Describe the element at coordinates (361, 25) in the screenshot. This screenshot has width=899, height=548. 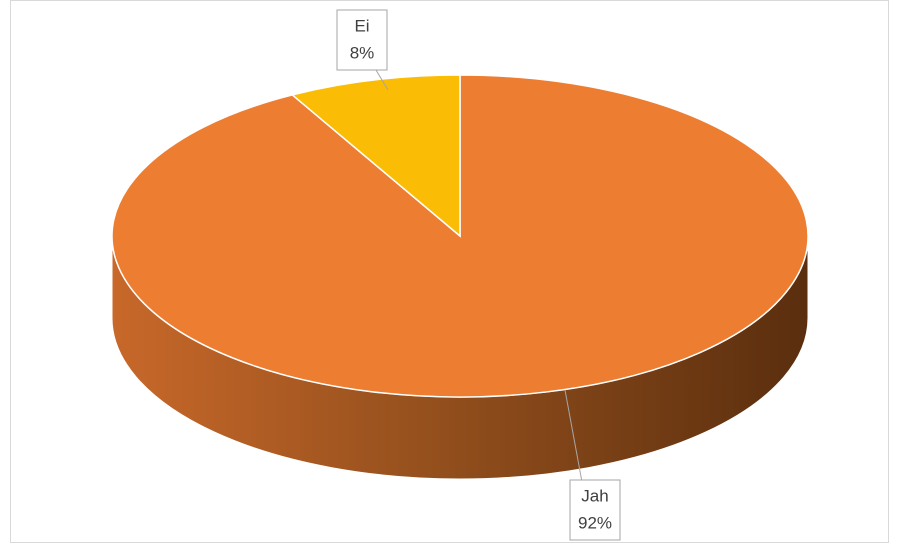
I see `category-label: Ei` at that location.